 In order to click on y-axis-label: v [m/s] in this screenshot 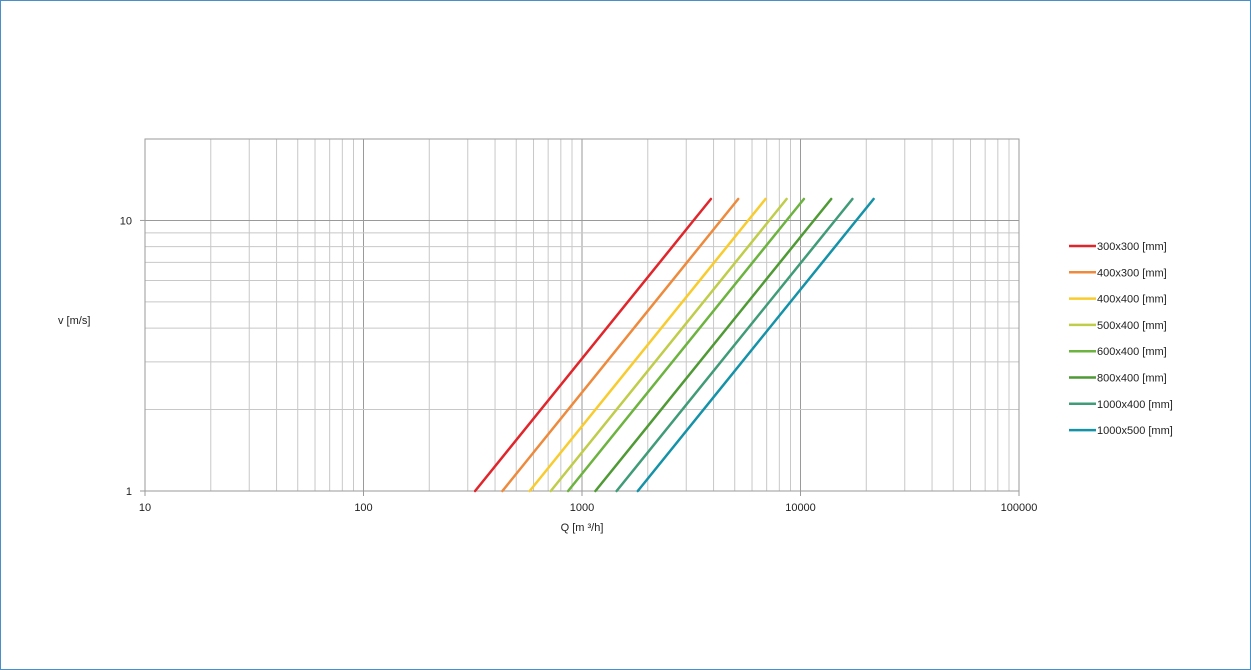, I will do `click(74, 321)`.